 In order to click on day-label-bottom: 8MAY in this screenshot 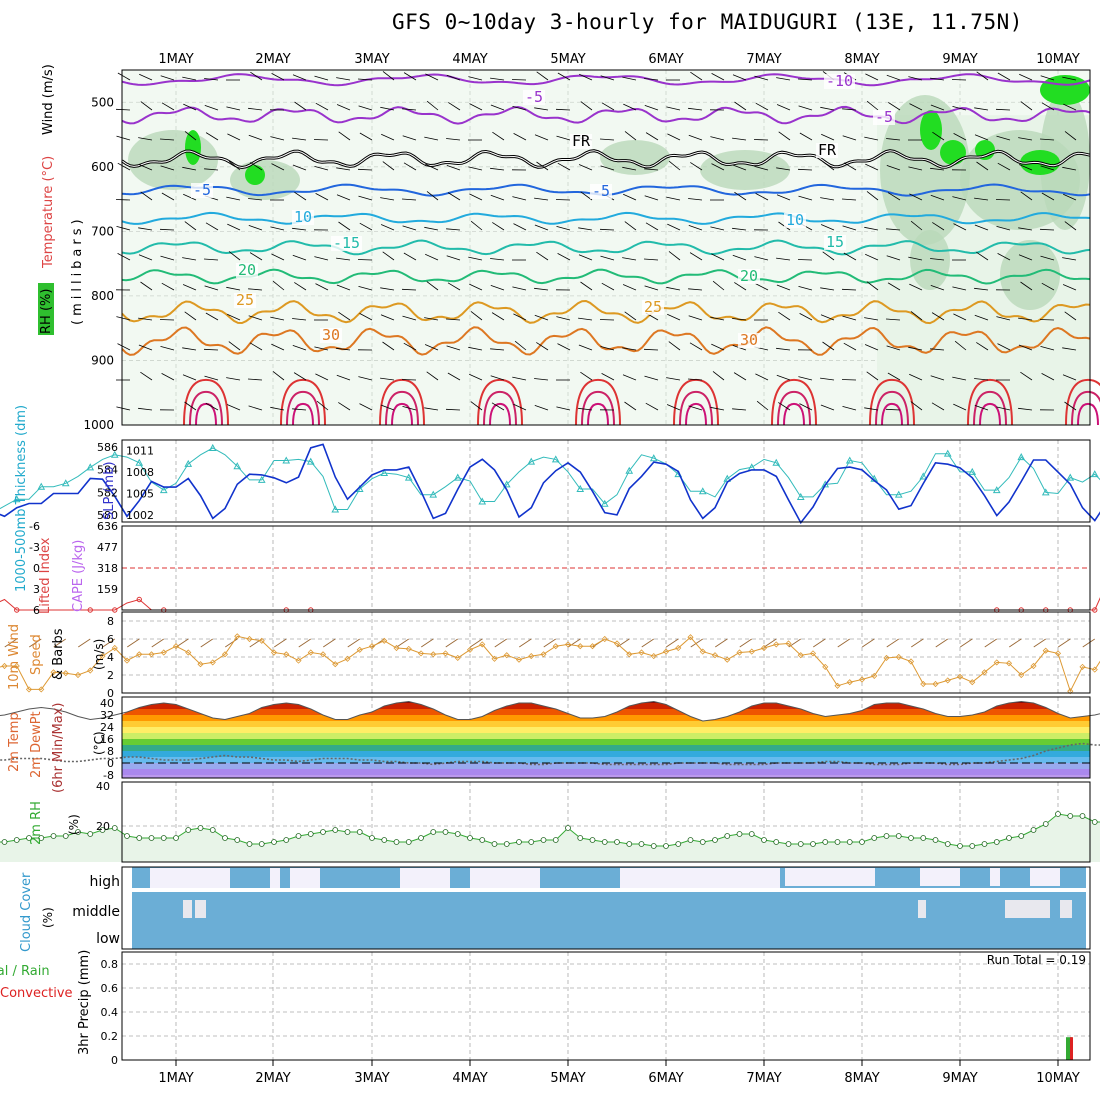, I will do `click(861, 1078)`.